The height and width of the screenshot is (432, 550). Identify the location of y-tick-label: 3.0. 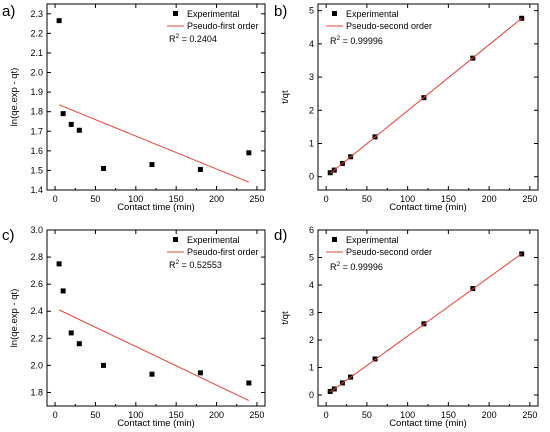
(36, 230).